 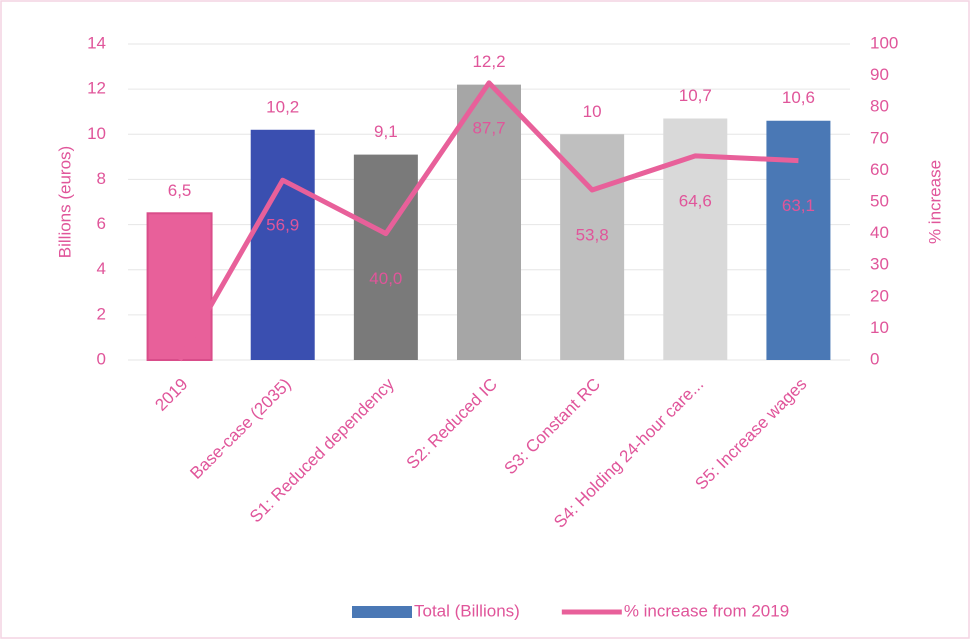 What do you see at coordinates (879, 232) in the screenshot?
I see `y2-tick-label: 40` at bounding box center [879, 232].